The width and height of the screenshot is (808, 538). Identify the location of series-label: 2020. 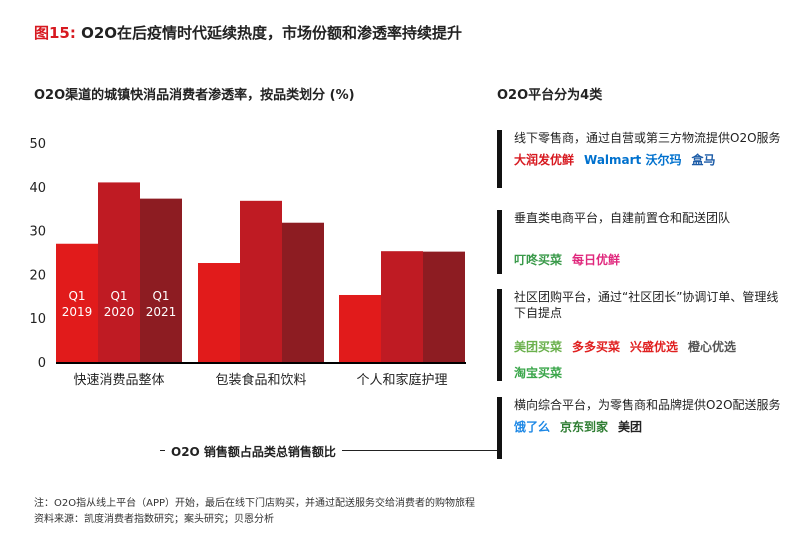
(119, 312).